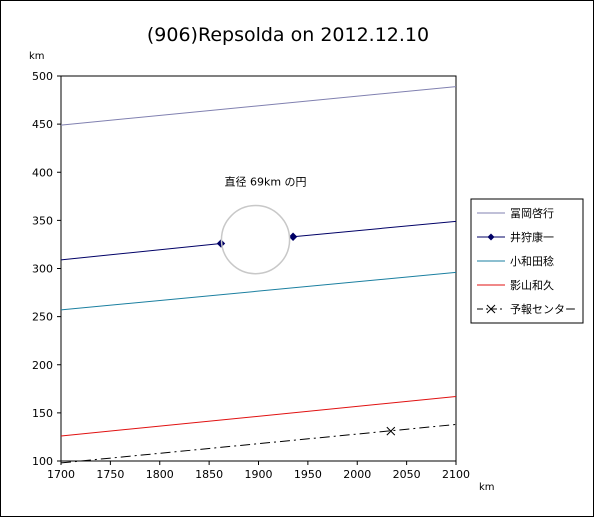  What do you see at coordinates (532, 261) in the screenshot?
I see `legend-entry-label: 小和田稔` at bounding box center [532, 261].